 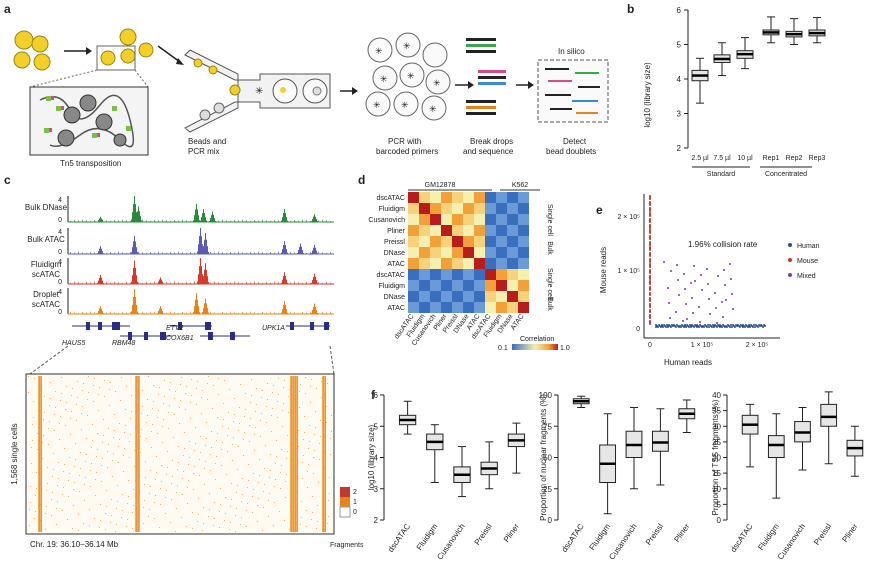 What do you see at coordinates (377, 105) in the screenshot?
I see `barcode-star-icon: ✳` at bounding box center [377, 105].